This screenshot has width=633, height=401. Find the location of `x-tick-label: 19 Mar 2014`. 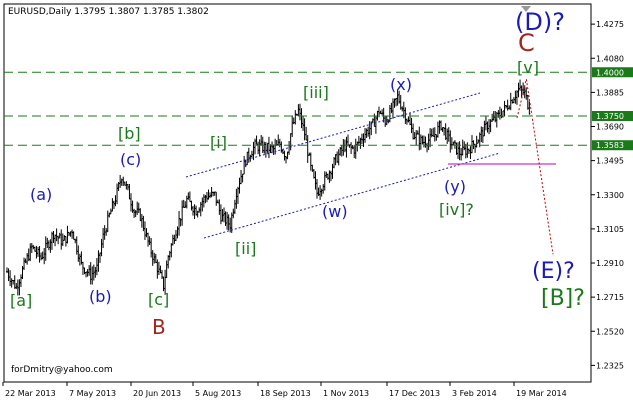

x-tick-label: 19 Mar 2014 is located at coordinates (541, 393).